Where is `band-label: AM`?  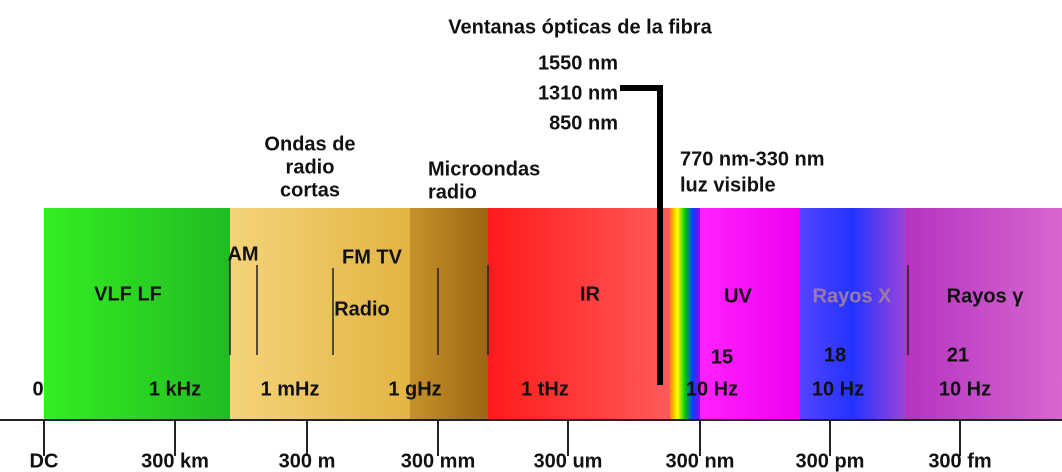
band-label: AM is located at coordinates (242, 254).